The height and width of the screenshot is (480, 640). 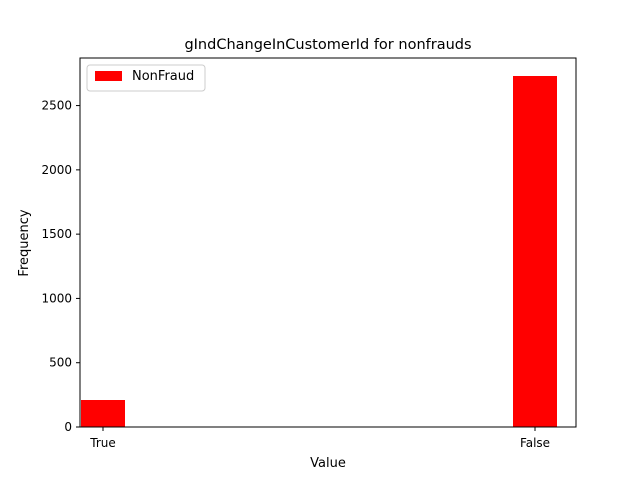 I want to click on y-tick-label: 2500, so click(x=56, y=106).